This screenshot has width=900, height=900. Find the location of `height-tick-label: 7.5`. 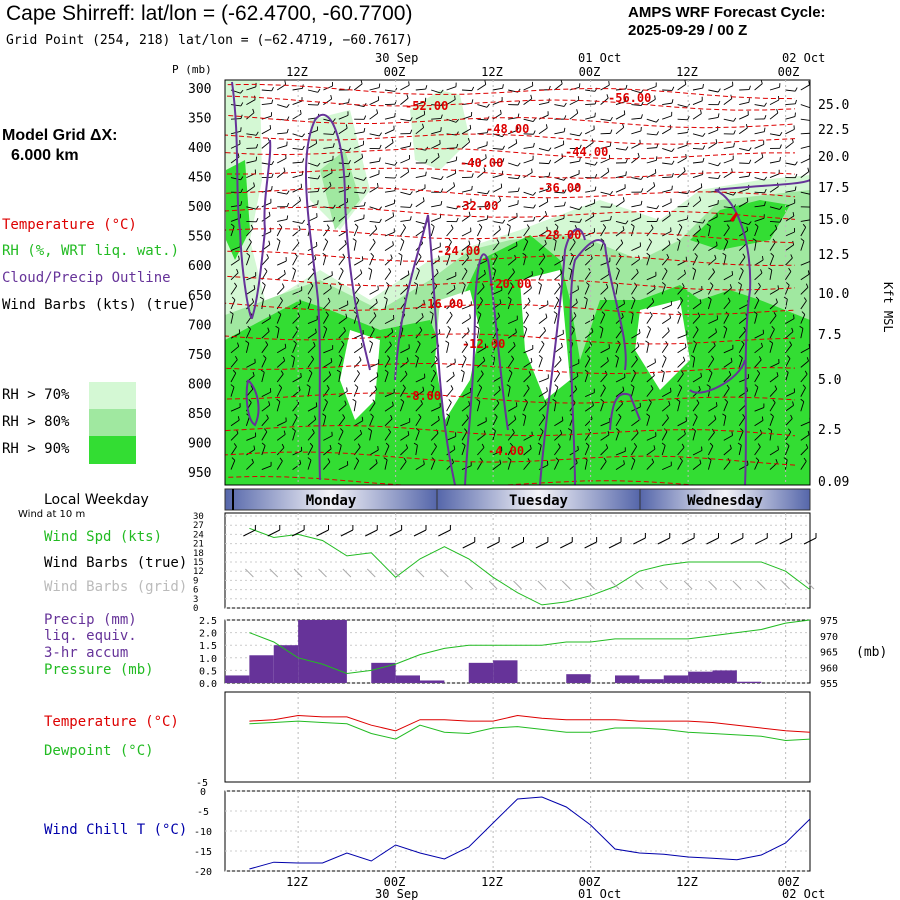

height-tick-label: 7.5 is located at coordinates (829, 335).